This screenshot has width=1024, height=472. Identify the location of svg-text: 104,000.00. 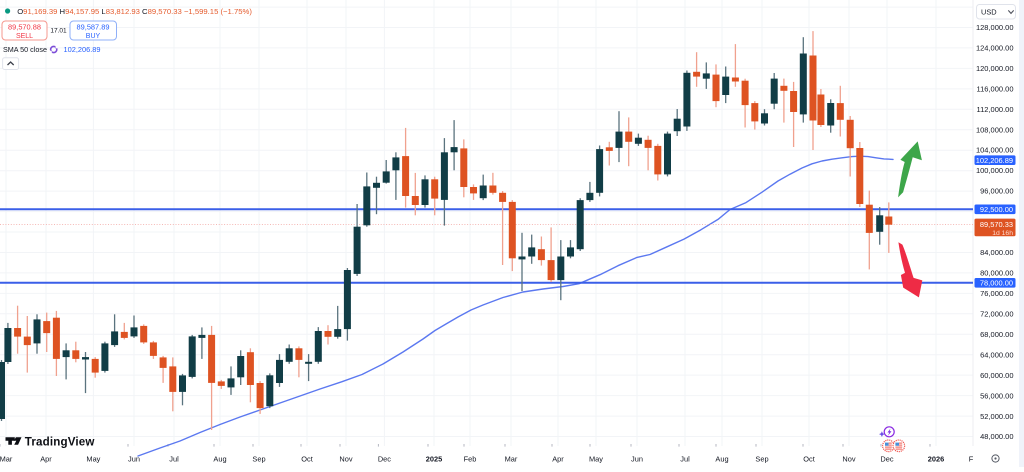
(995, 150).